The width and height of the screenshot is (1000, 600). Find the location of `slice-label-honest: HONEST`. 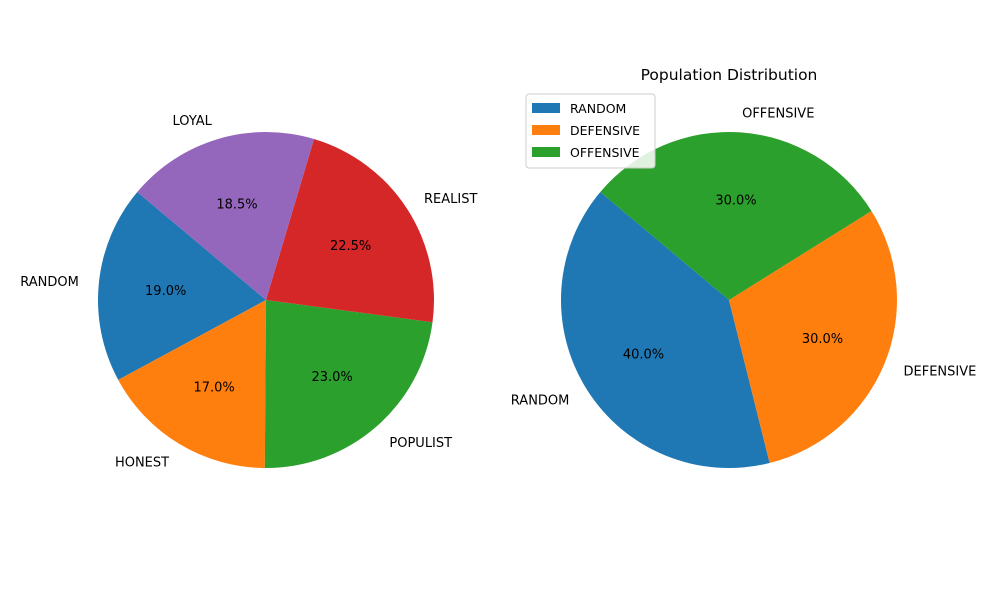

slice-label-honest: HONEST is located at coordinates (142, 462).